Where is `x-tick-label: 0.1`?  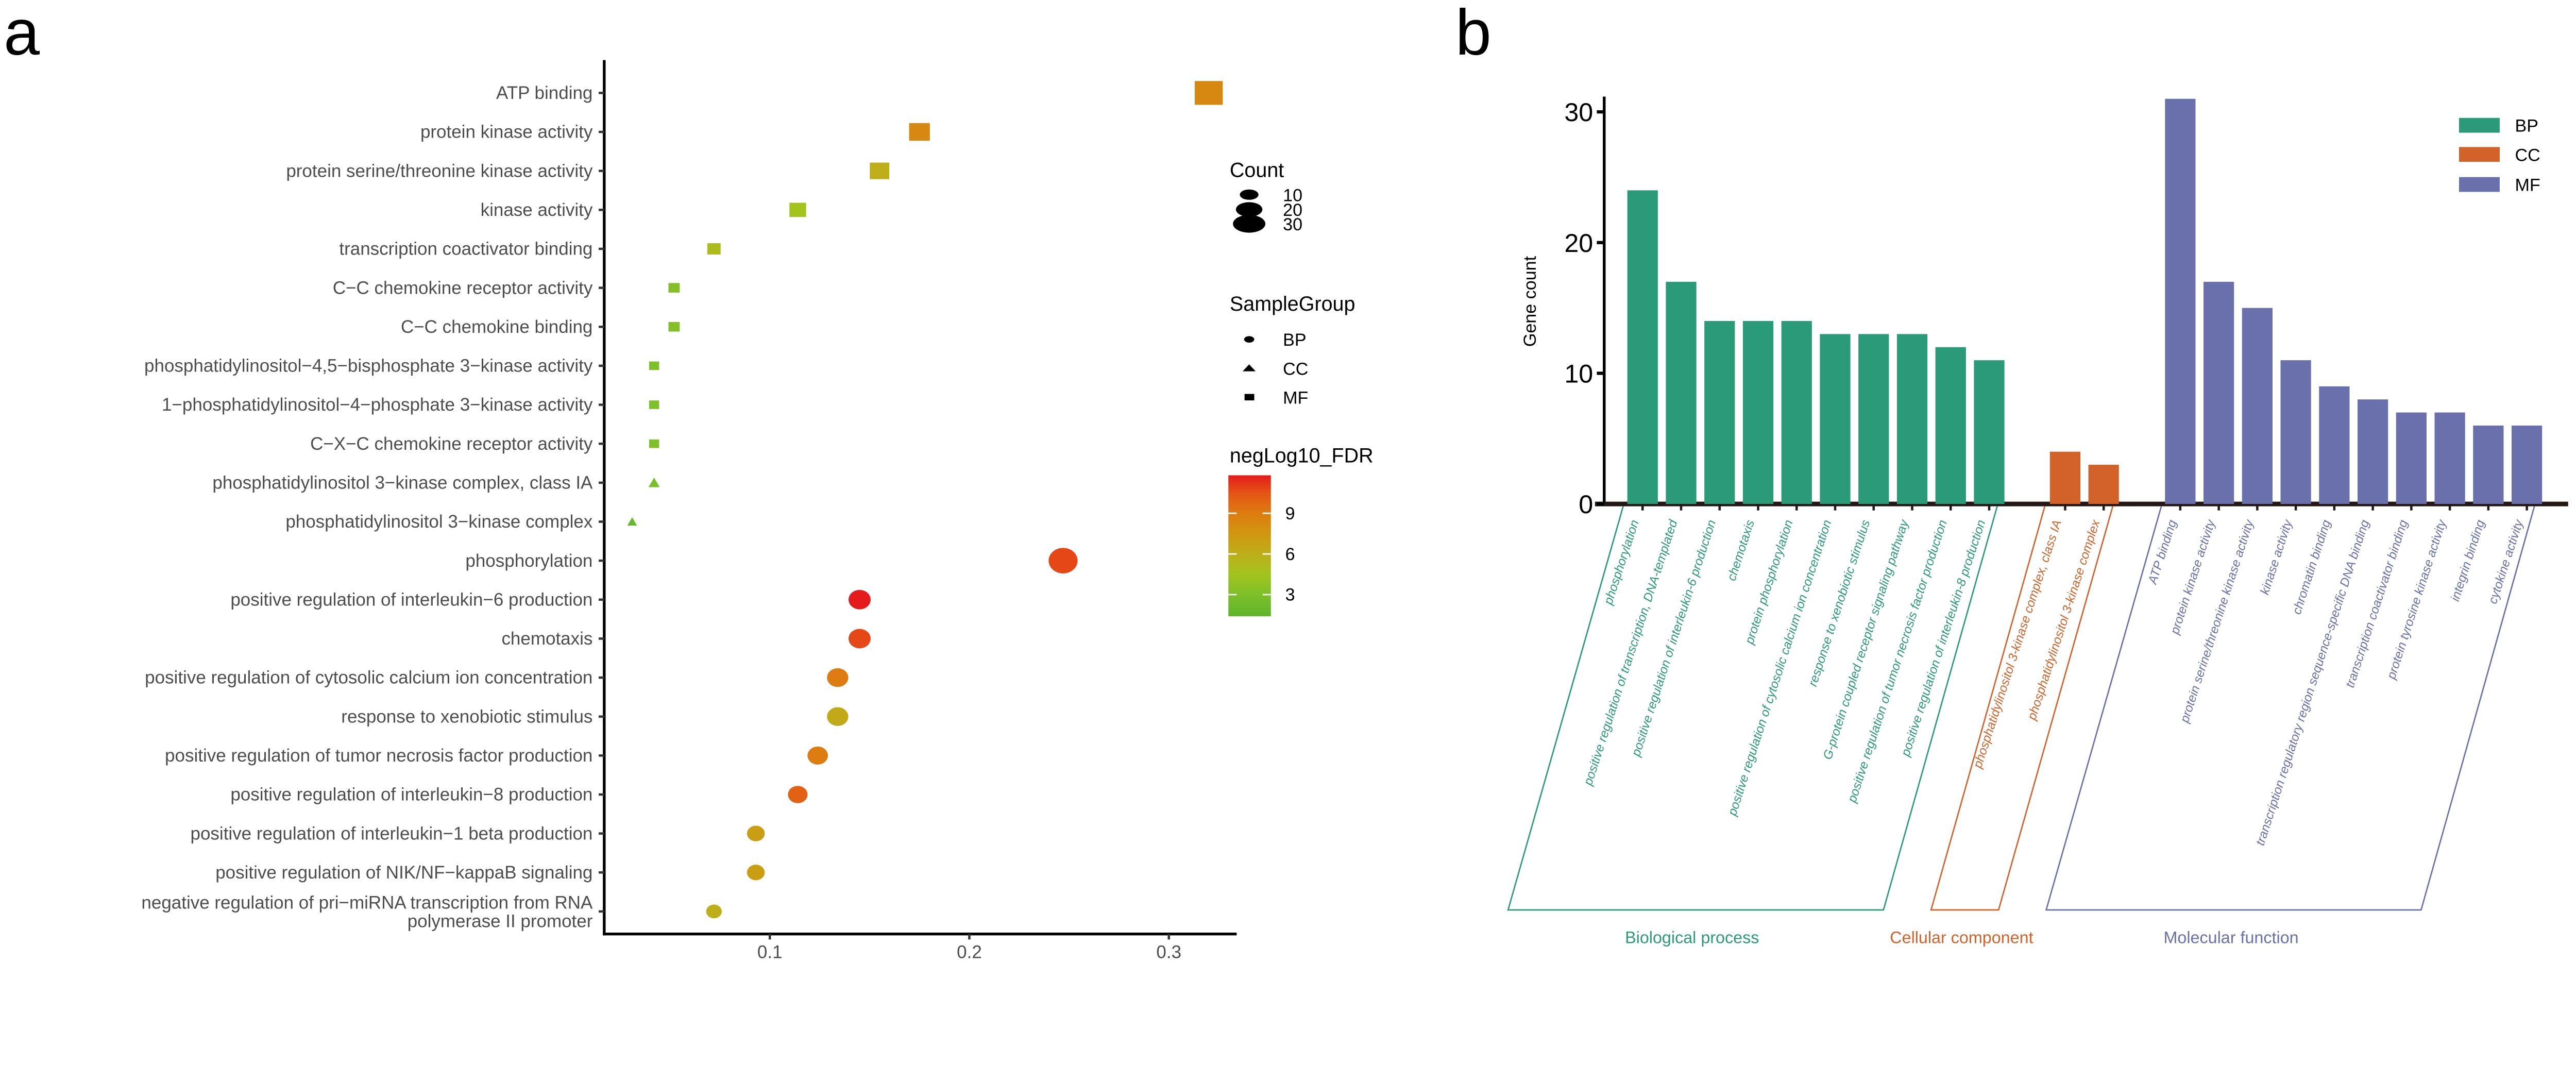
x-tick-label: 0.1 is located at coordinates (770, 952).